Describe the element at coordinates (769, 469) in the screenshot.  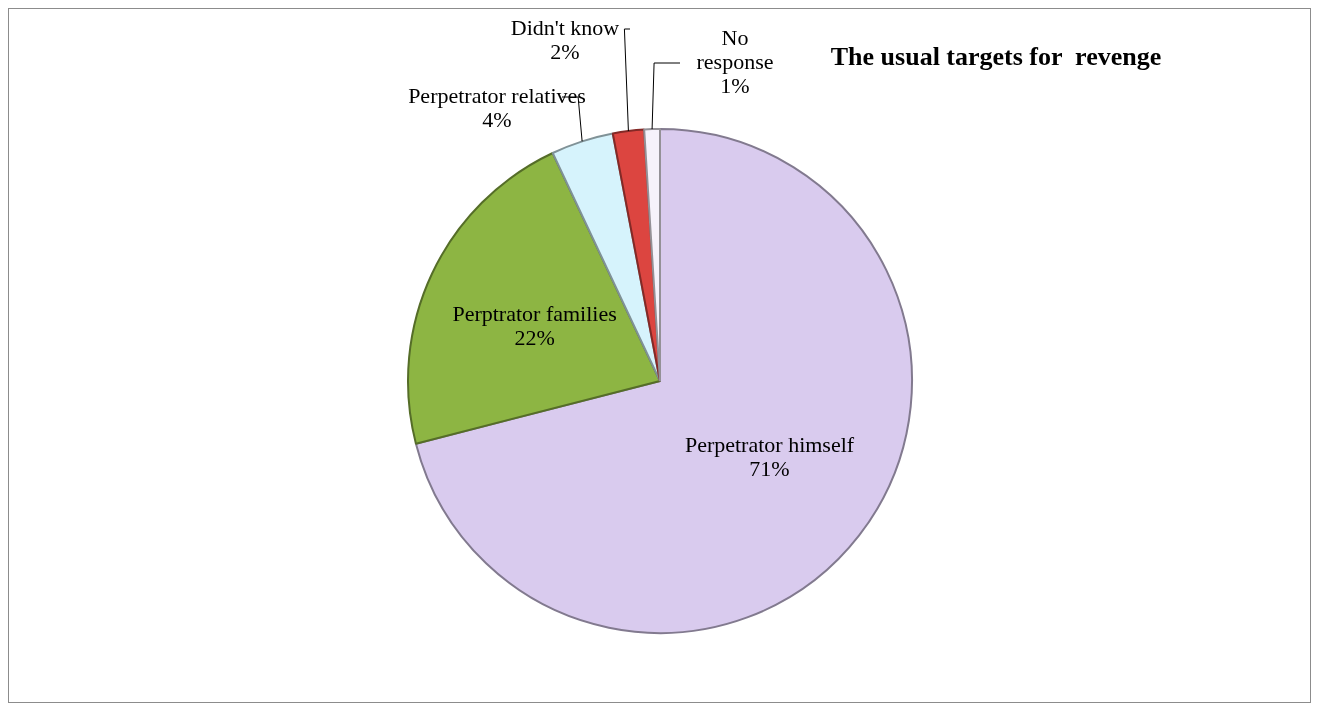
I see `data-label: 71%` at that location.